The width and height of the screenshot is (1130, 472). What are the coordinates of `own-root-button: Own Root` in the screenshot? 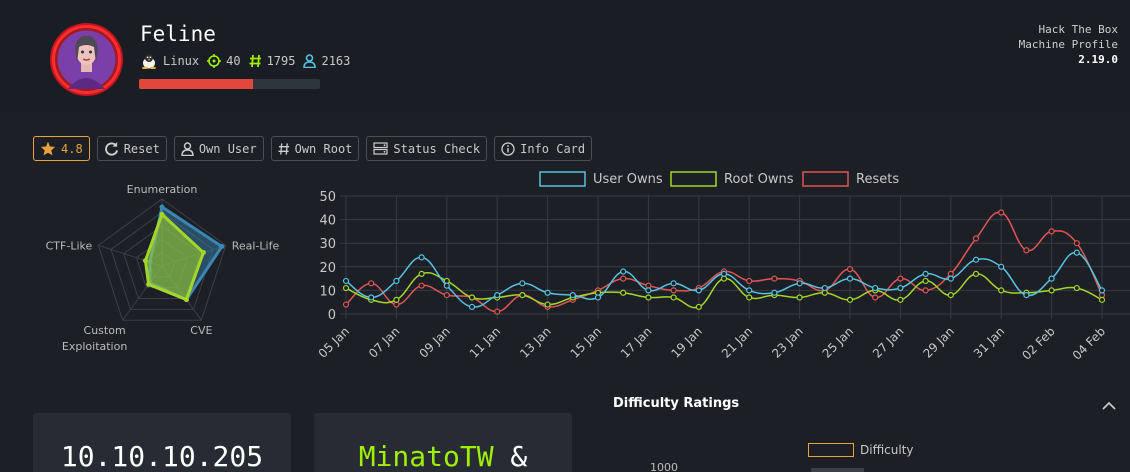 It's located at (315, 148).